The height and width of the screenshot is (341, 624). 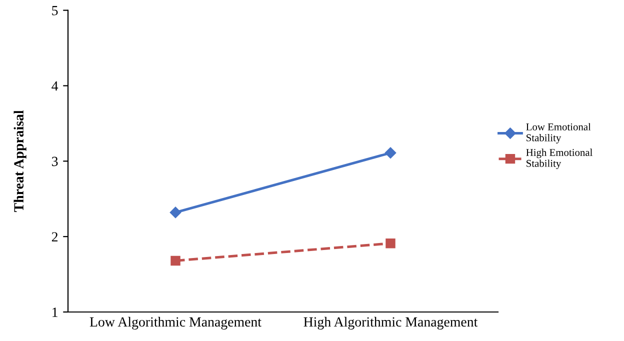 I want to click on y-tick-label: 5, so click(x=55, y=11).